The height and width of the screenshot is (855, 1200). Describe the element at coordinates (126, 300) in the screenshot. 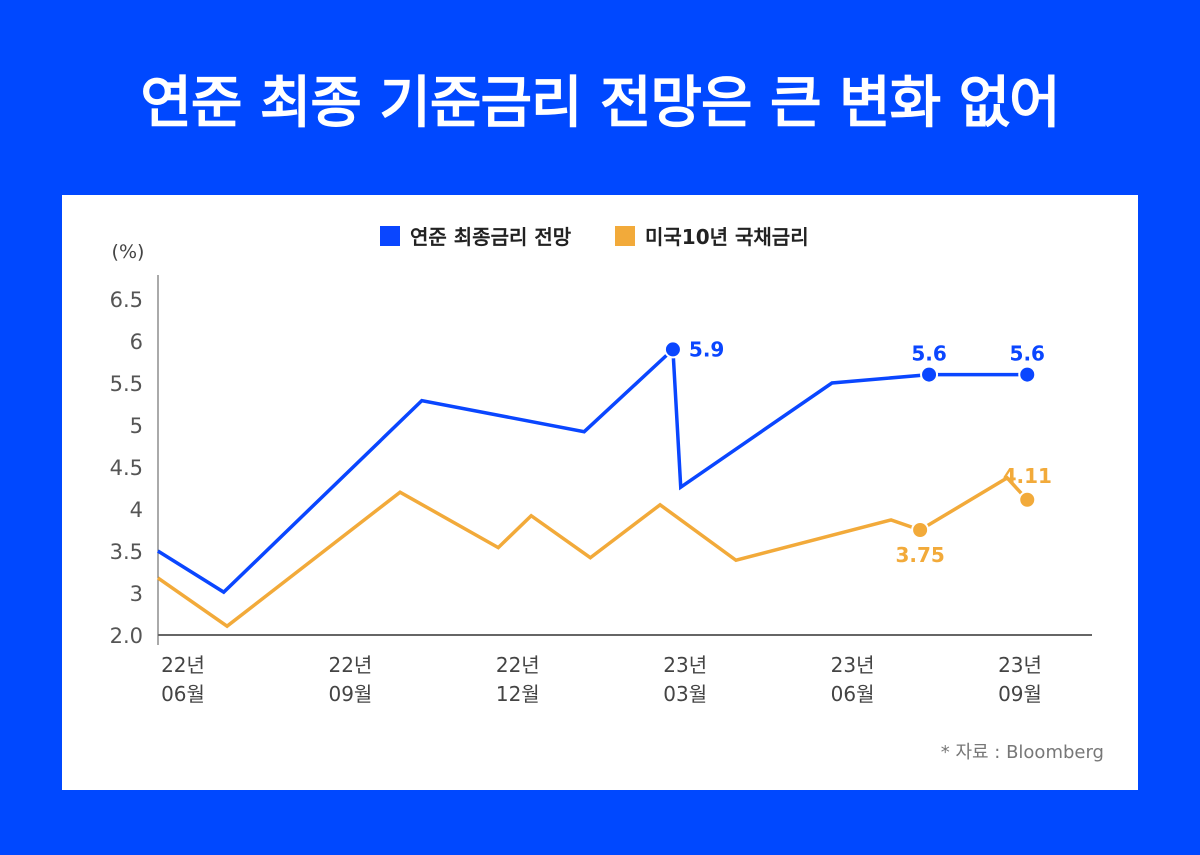

I see `y-tick-label: 6.5` at that location.